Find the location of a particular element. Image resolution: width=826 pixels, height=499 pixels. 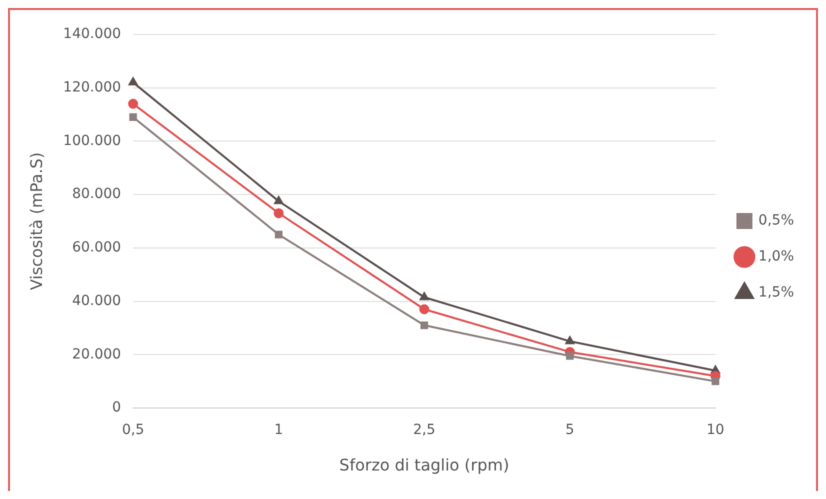

x-tick-label: 10 is located at coordinates (715, 430).